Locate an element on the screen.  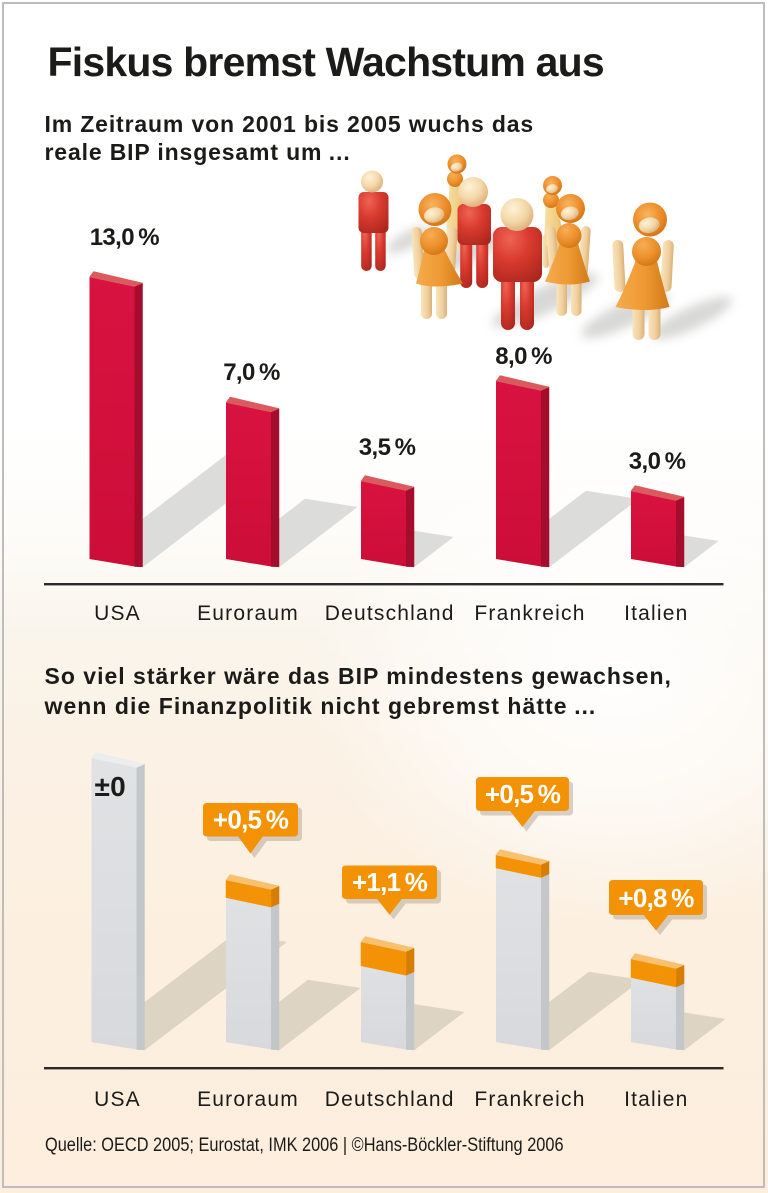
svg-text: +1,1 % is located at coordinates (390, 882).